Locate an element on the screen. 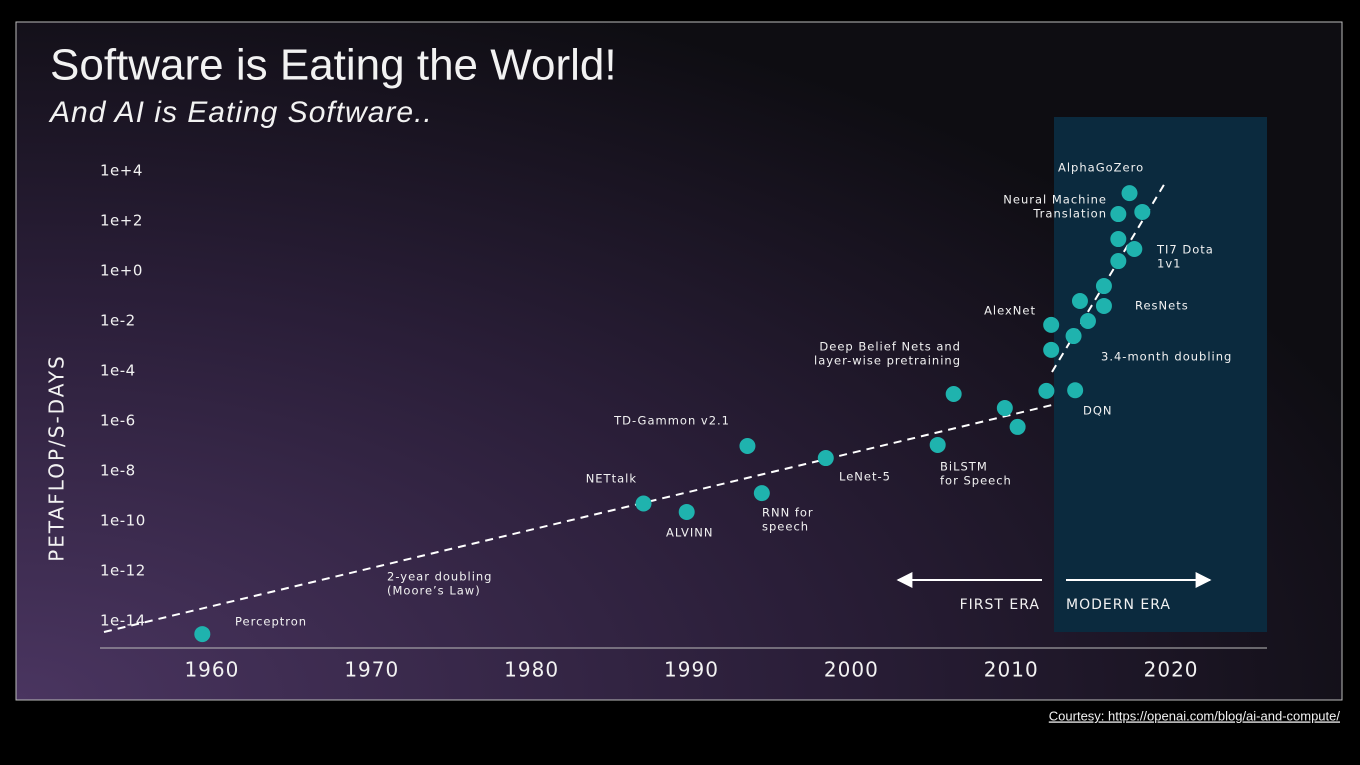 The width and height of the screenshot is (1360, 765). annotation: TD-Gammon v2.1 is located at coordinates (671, 421).